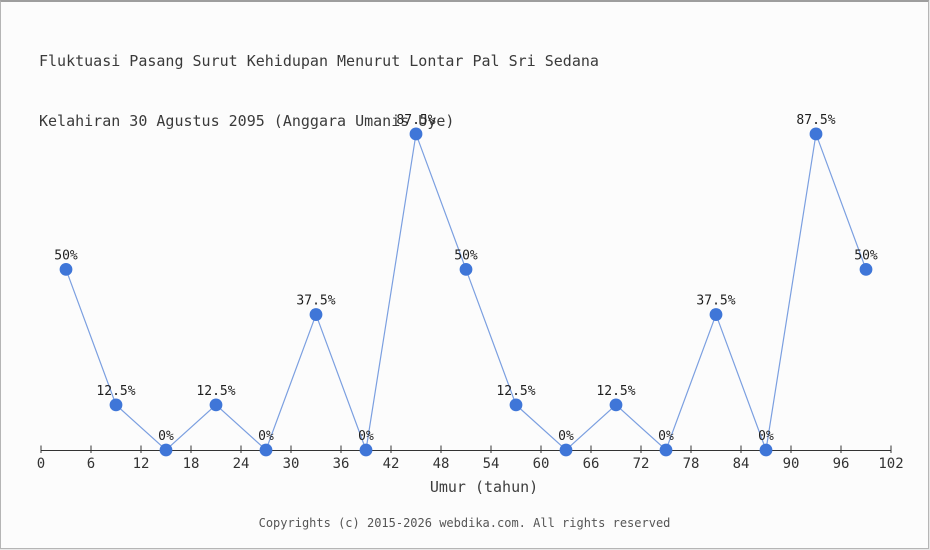 This screenshot has height=550, width=930. What do you see at coordinates (691, 464) in the screenshot?
I see `x-tick-label: 78` at bounding box center [691, 464].